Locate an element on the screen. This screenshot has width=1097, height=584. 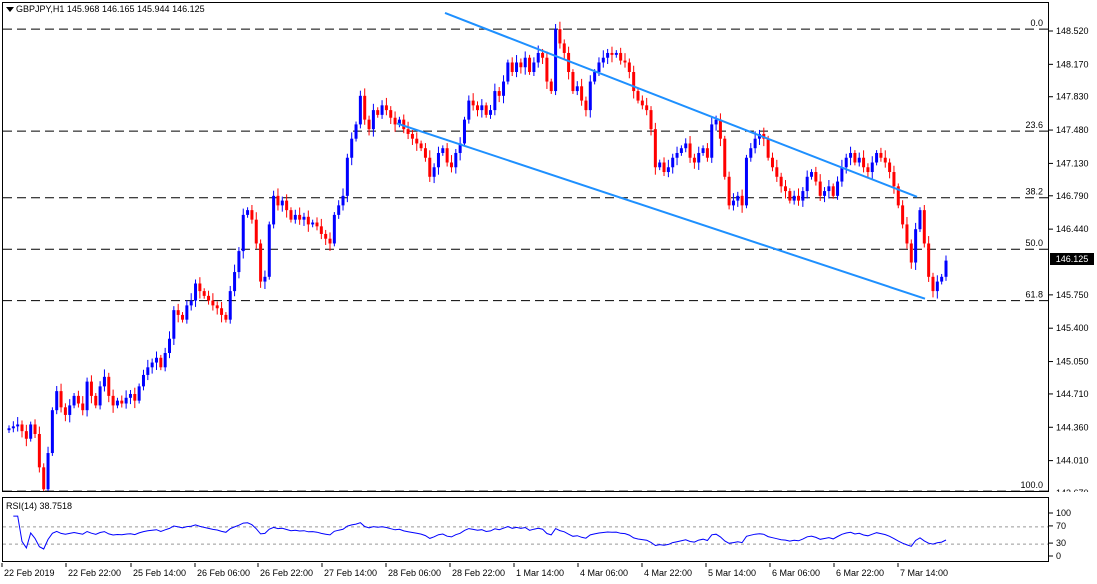
time-tick-label: 25 Feb 14:00 is located at coordinates (159, 573).